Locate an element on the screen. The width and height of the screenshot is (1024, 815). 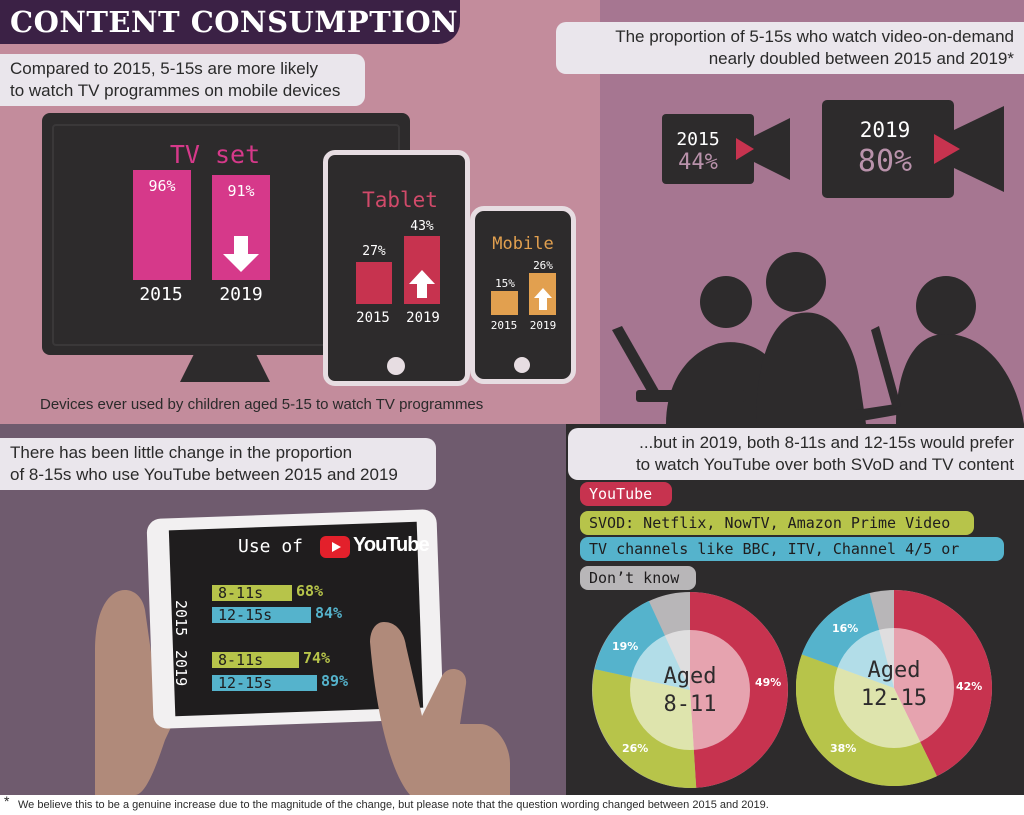
hand-right-illustration is located at coordinates (445, 708).